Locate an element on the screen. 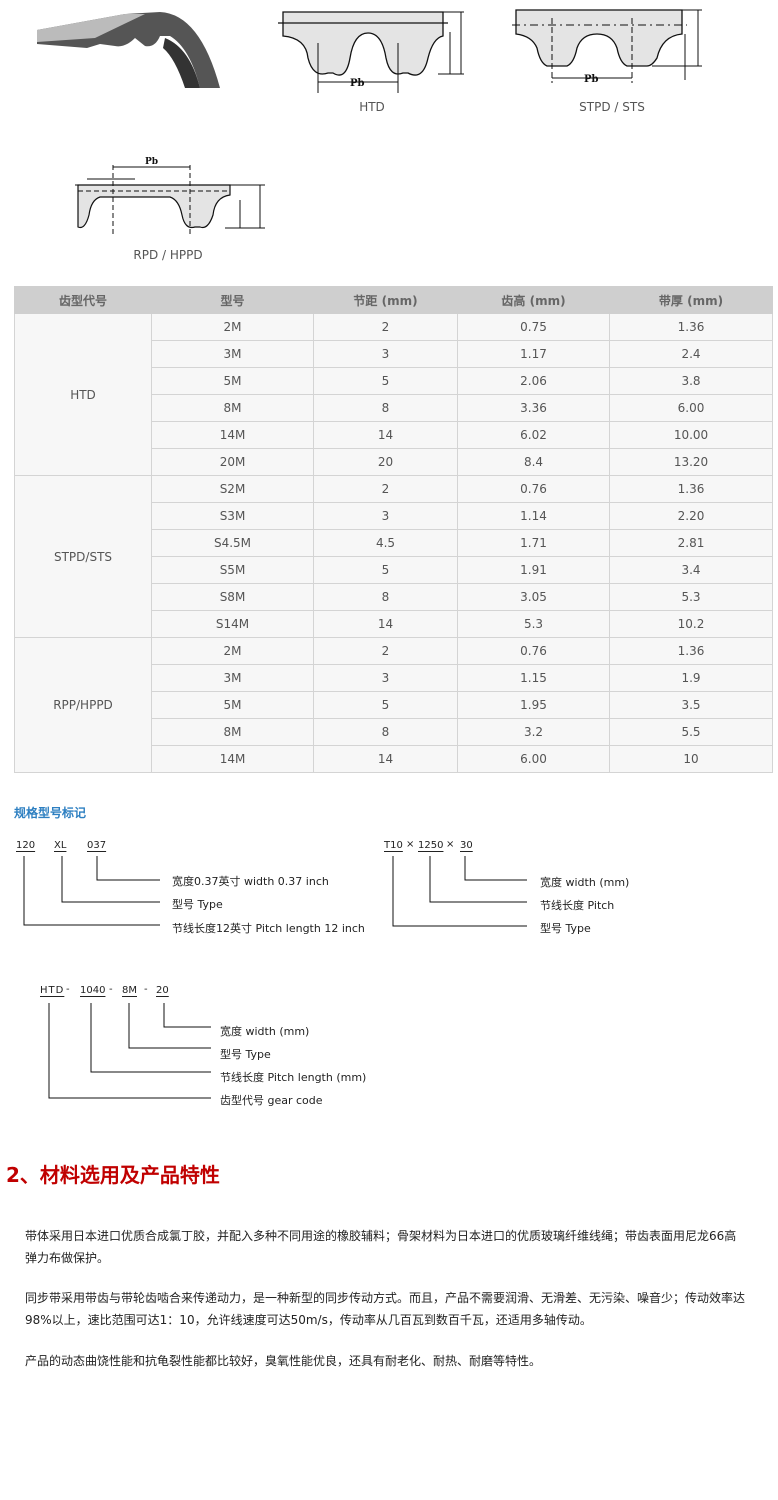 The image size is (778, 1500). spec-label: 宽度 width (mm) is located at coordinates (265, 1031).